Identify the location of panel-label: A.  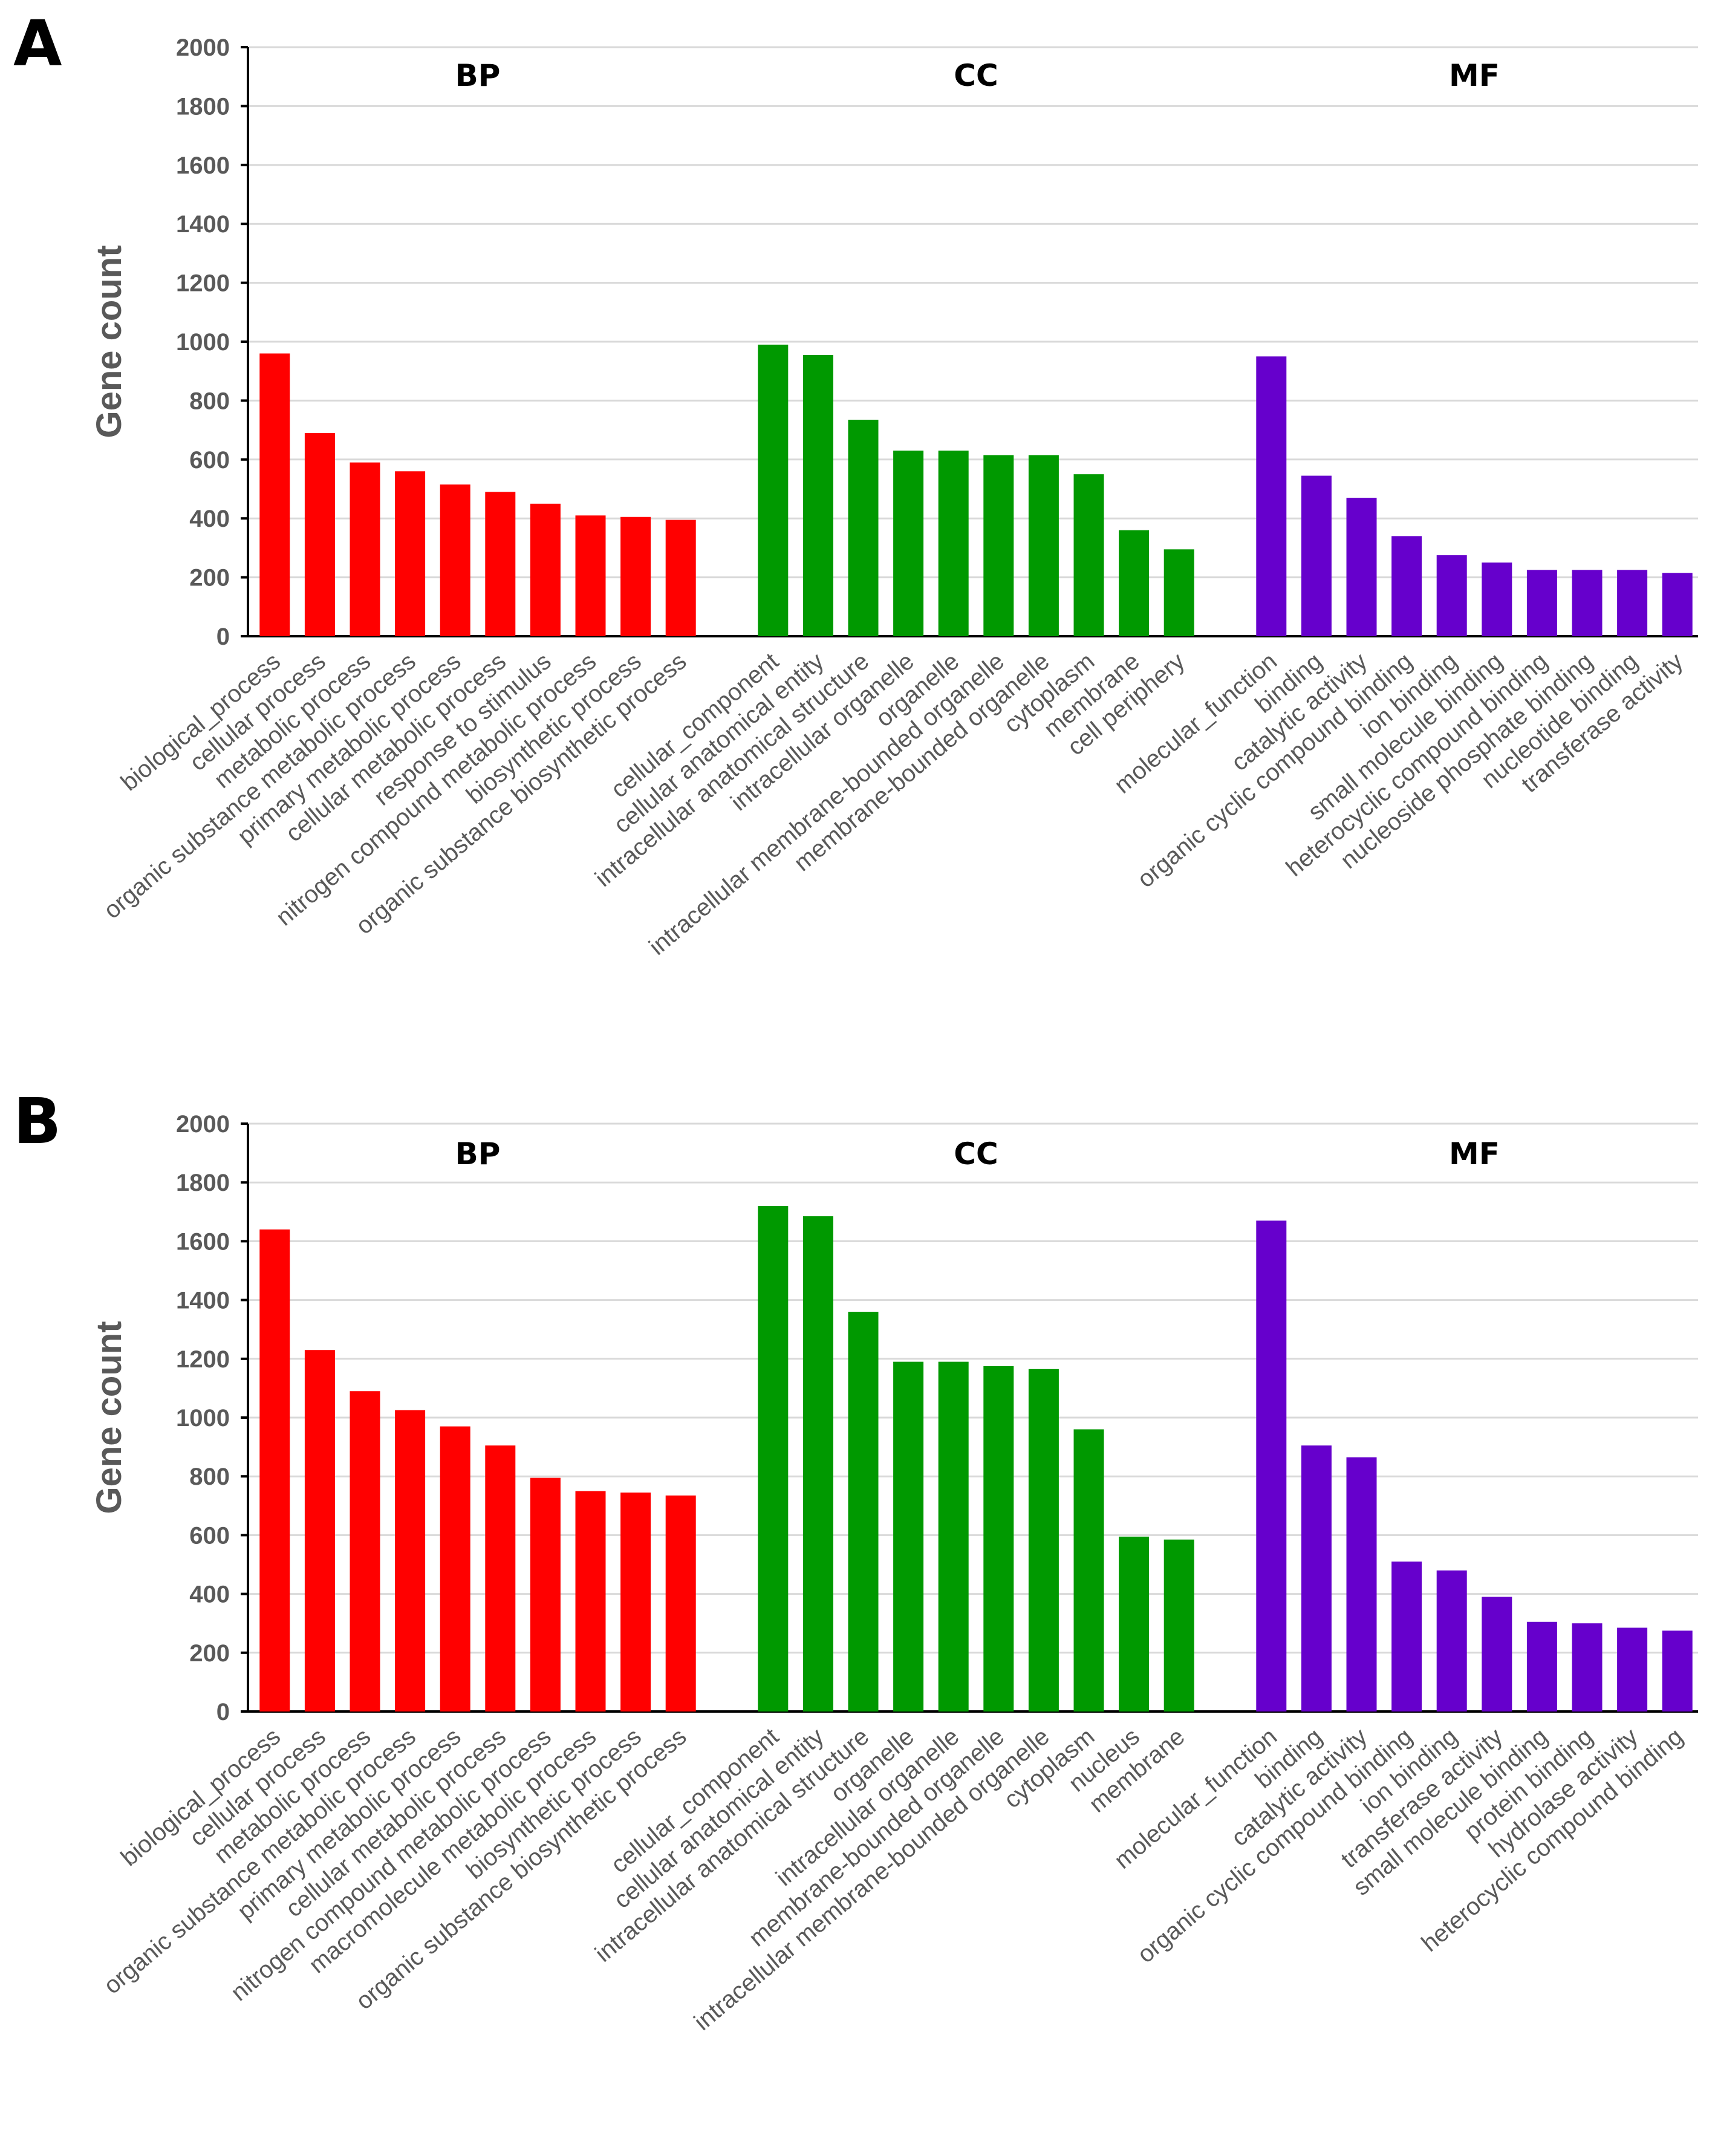
(37, 43).